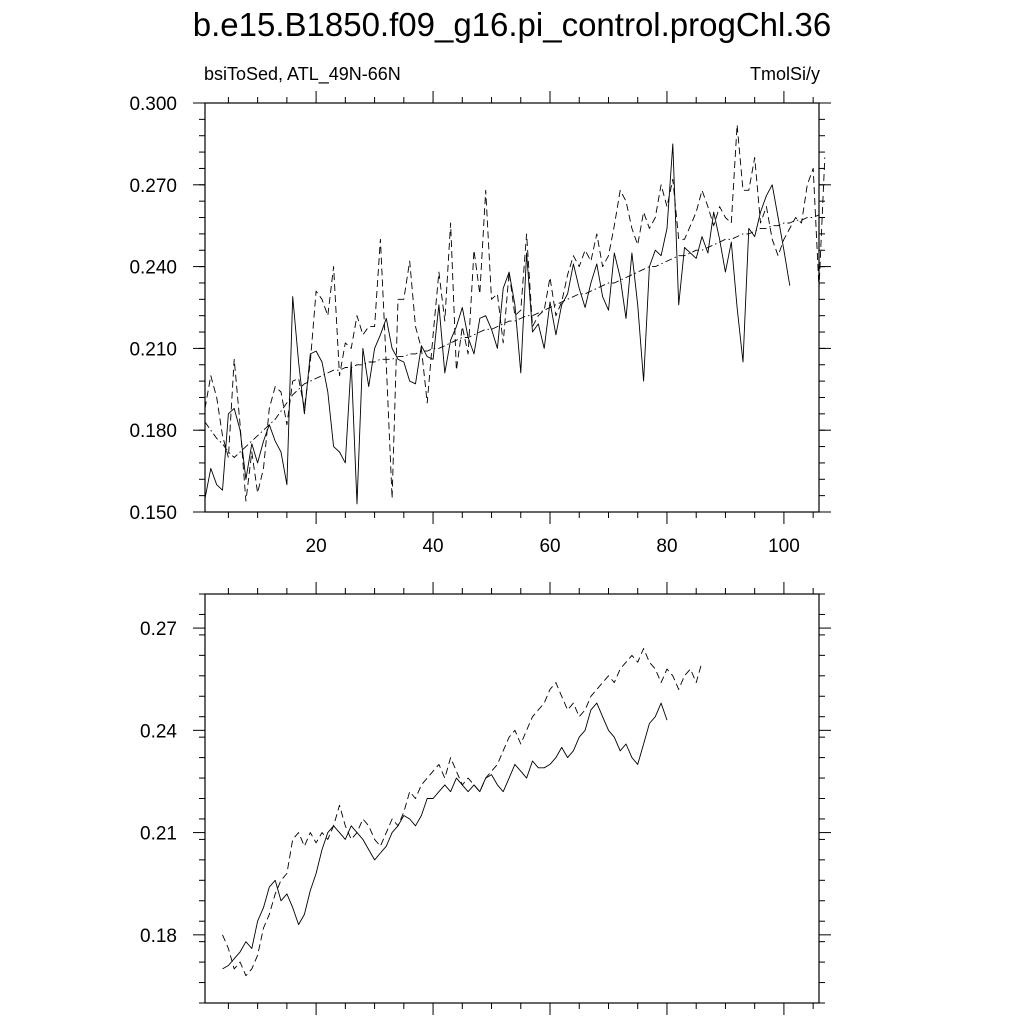  What do you see at coordinates (153, 268) in the screenshot?
I see `y-tick-label: 0.240` at bounding box center [153, 268].